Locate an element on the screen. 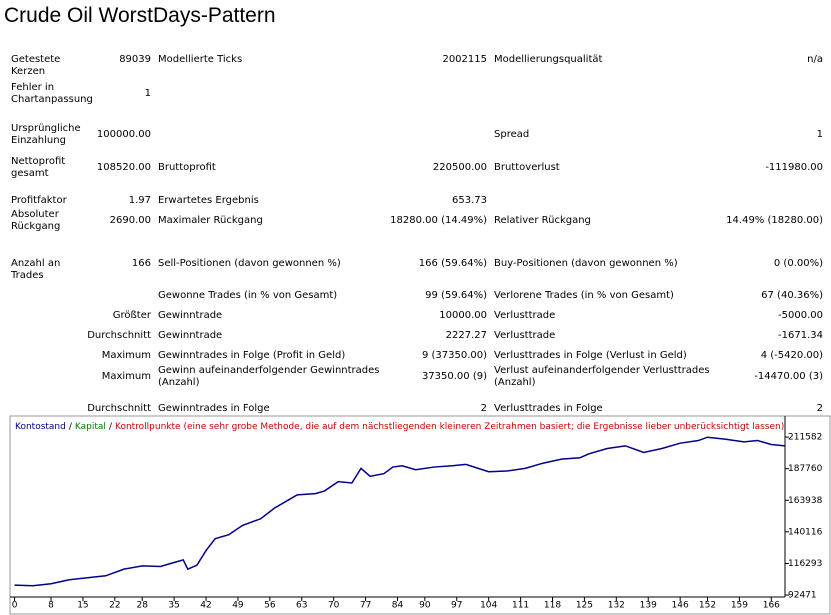  row-label: Maximaler Rückgang is located at coordinates (210, 220).